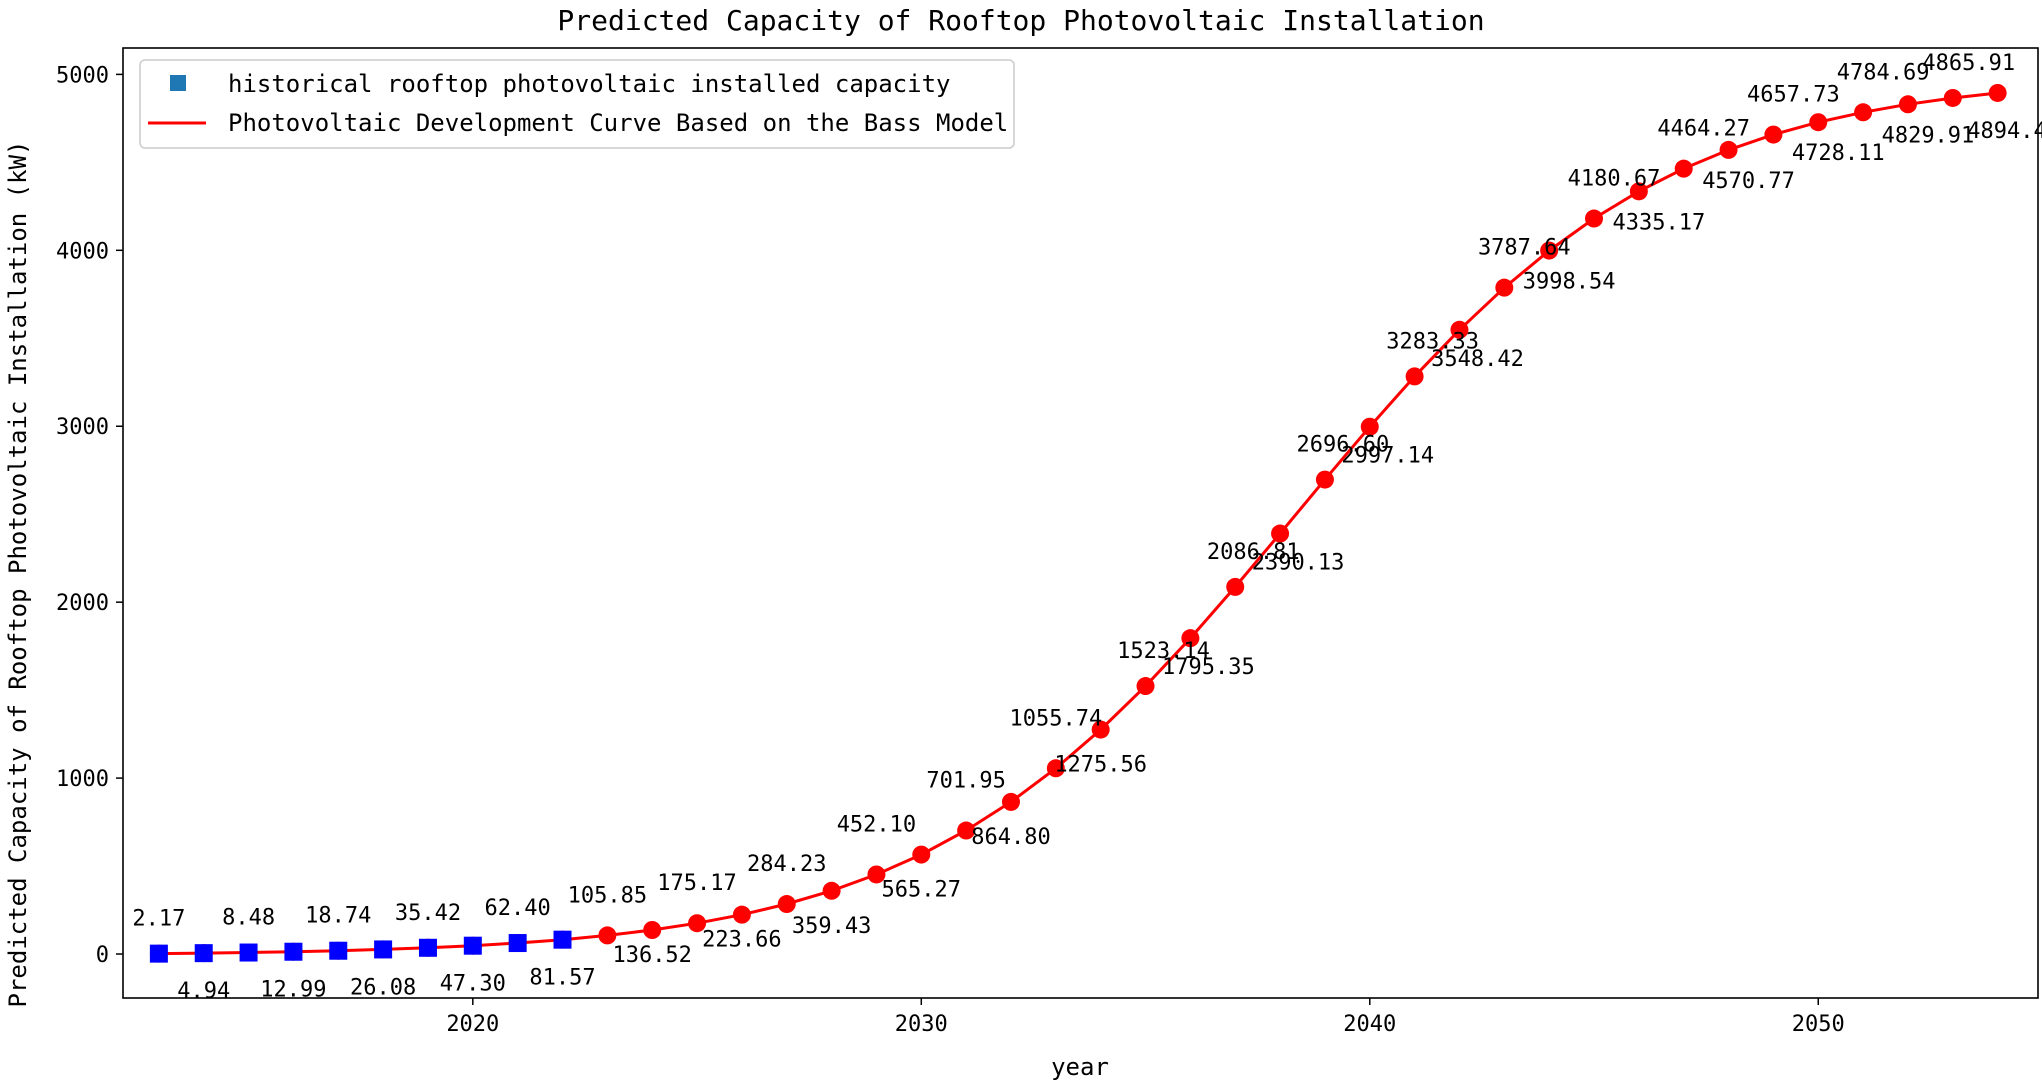 The height and width of the screenshot is (1084, 2042). I want to click on data-label: 1275.56, so click(1100, 765).